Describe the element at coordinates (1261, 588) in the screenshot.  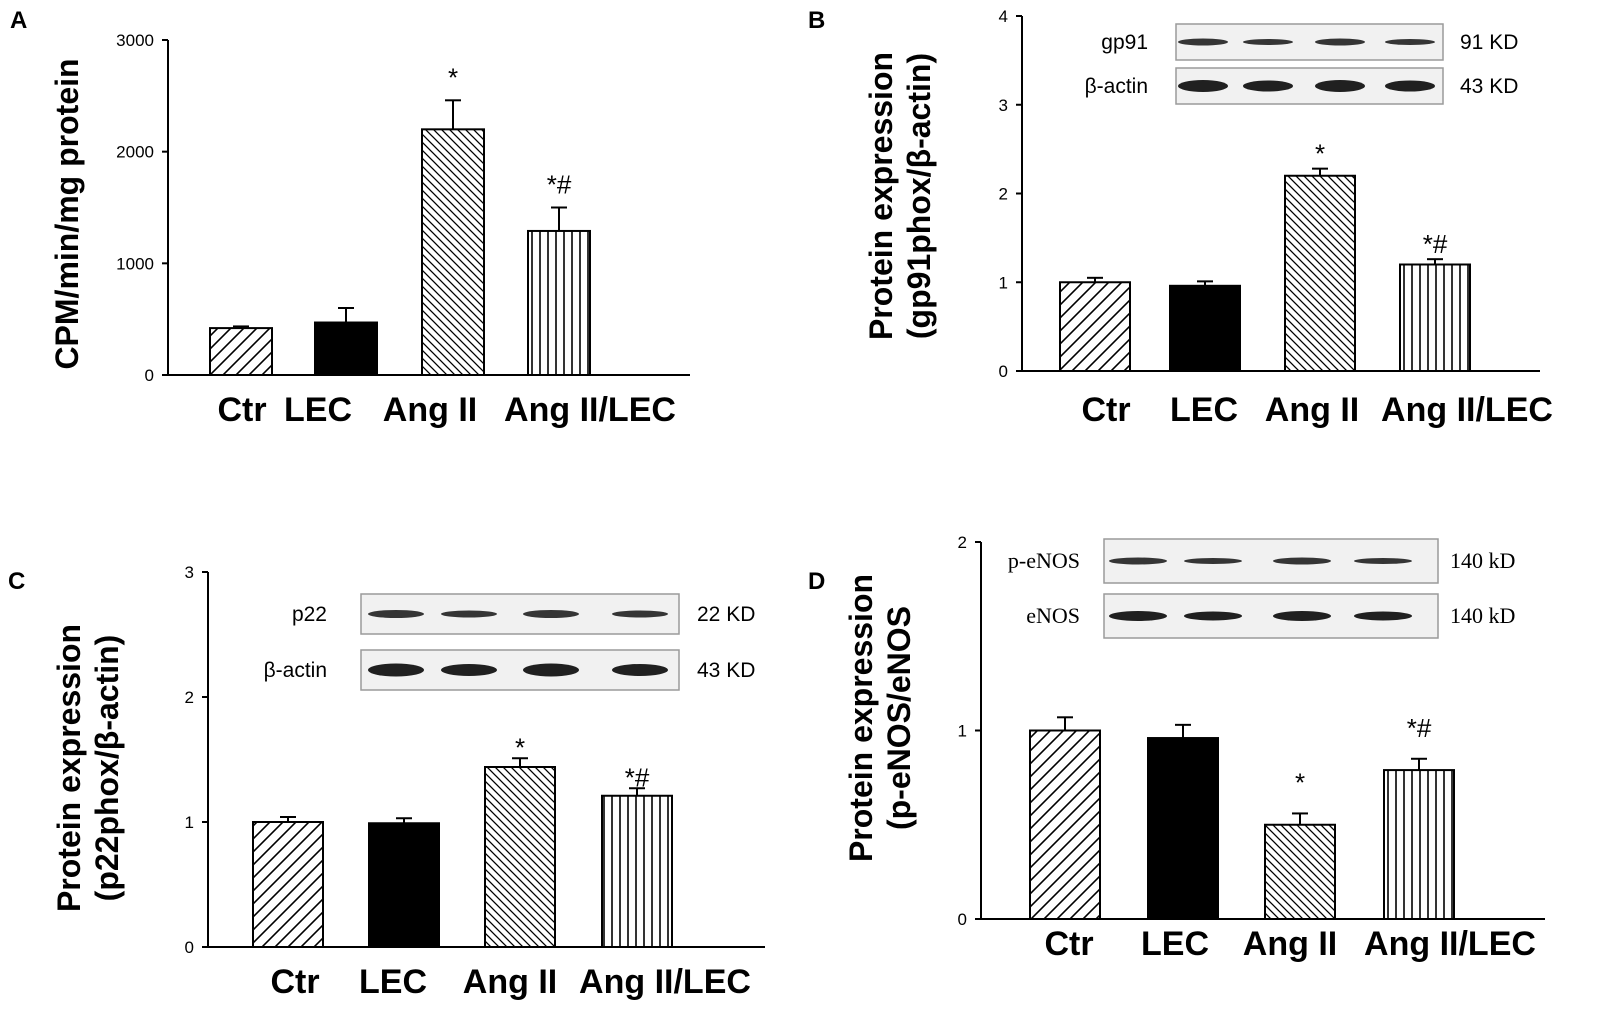
I see `western-blot-inset: p-eNOS 140 kD eNOS 140 kD` at that location.